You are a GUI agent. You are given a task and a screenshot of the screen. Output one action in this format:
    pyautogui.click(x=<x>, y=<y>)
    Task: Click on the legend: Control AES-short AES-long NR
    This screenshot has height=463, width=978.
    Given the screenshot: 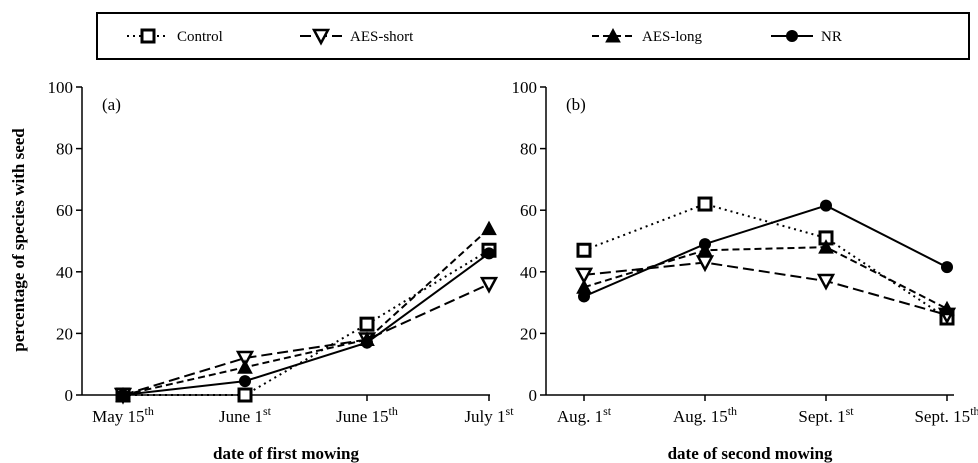 What is the action you would take?
    pyautogui.click(x=533, y=36)
    